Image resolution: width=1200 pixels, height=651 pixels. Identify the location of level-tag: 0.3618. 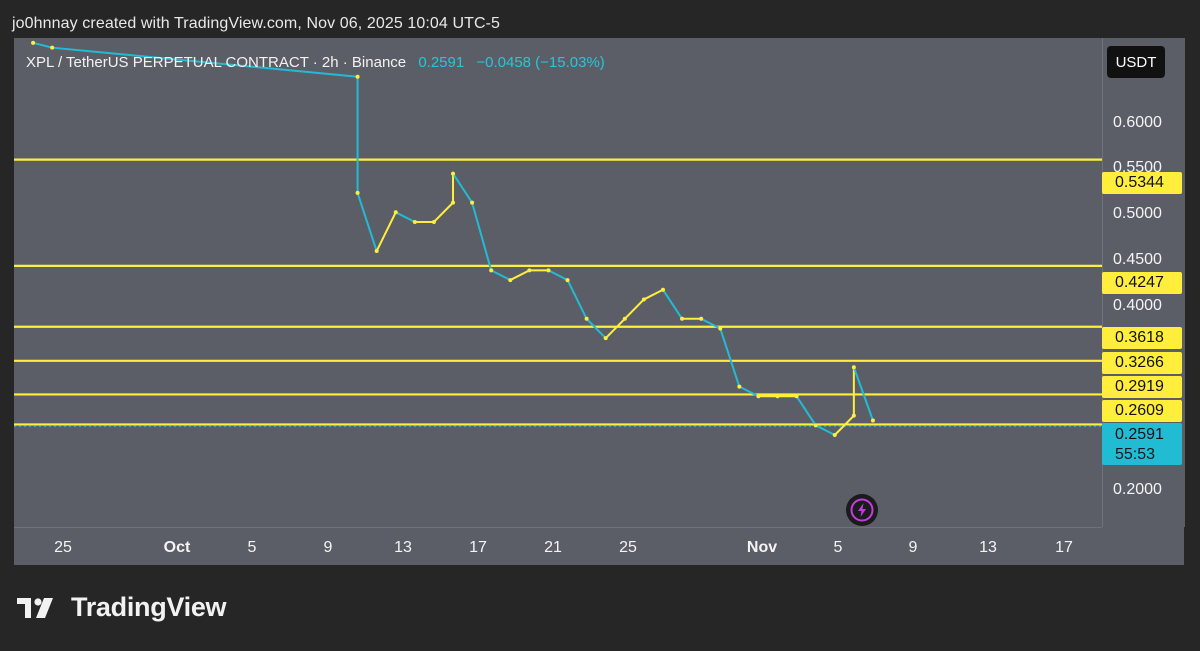
(1142, 338).